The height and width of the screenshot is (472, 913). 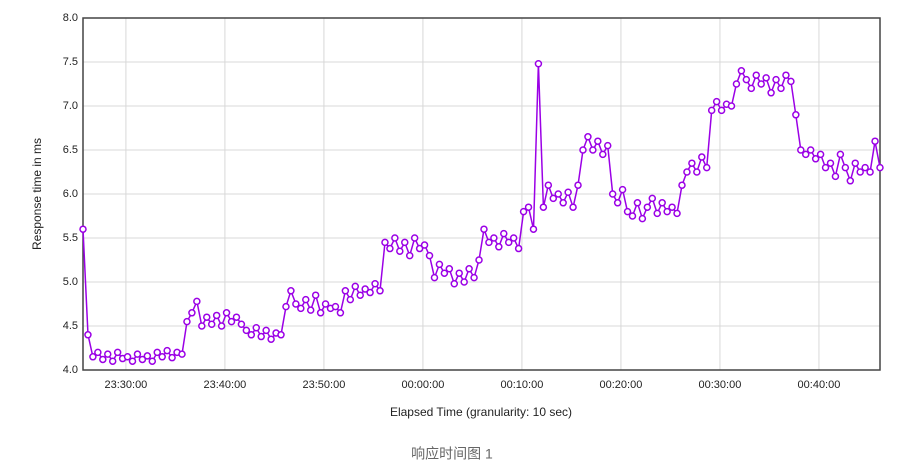 What do you see at coordinates (522, 385) in the screenshot?
I see `x-tick-label: 00:10:00` at bounding box center [522, 385].